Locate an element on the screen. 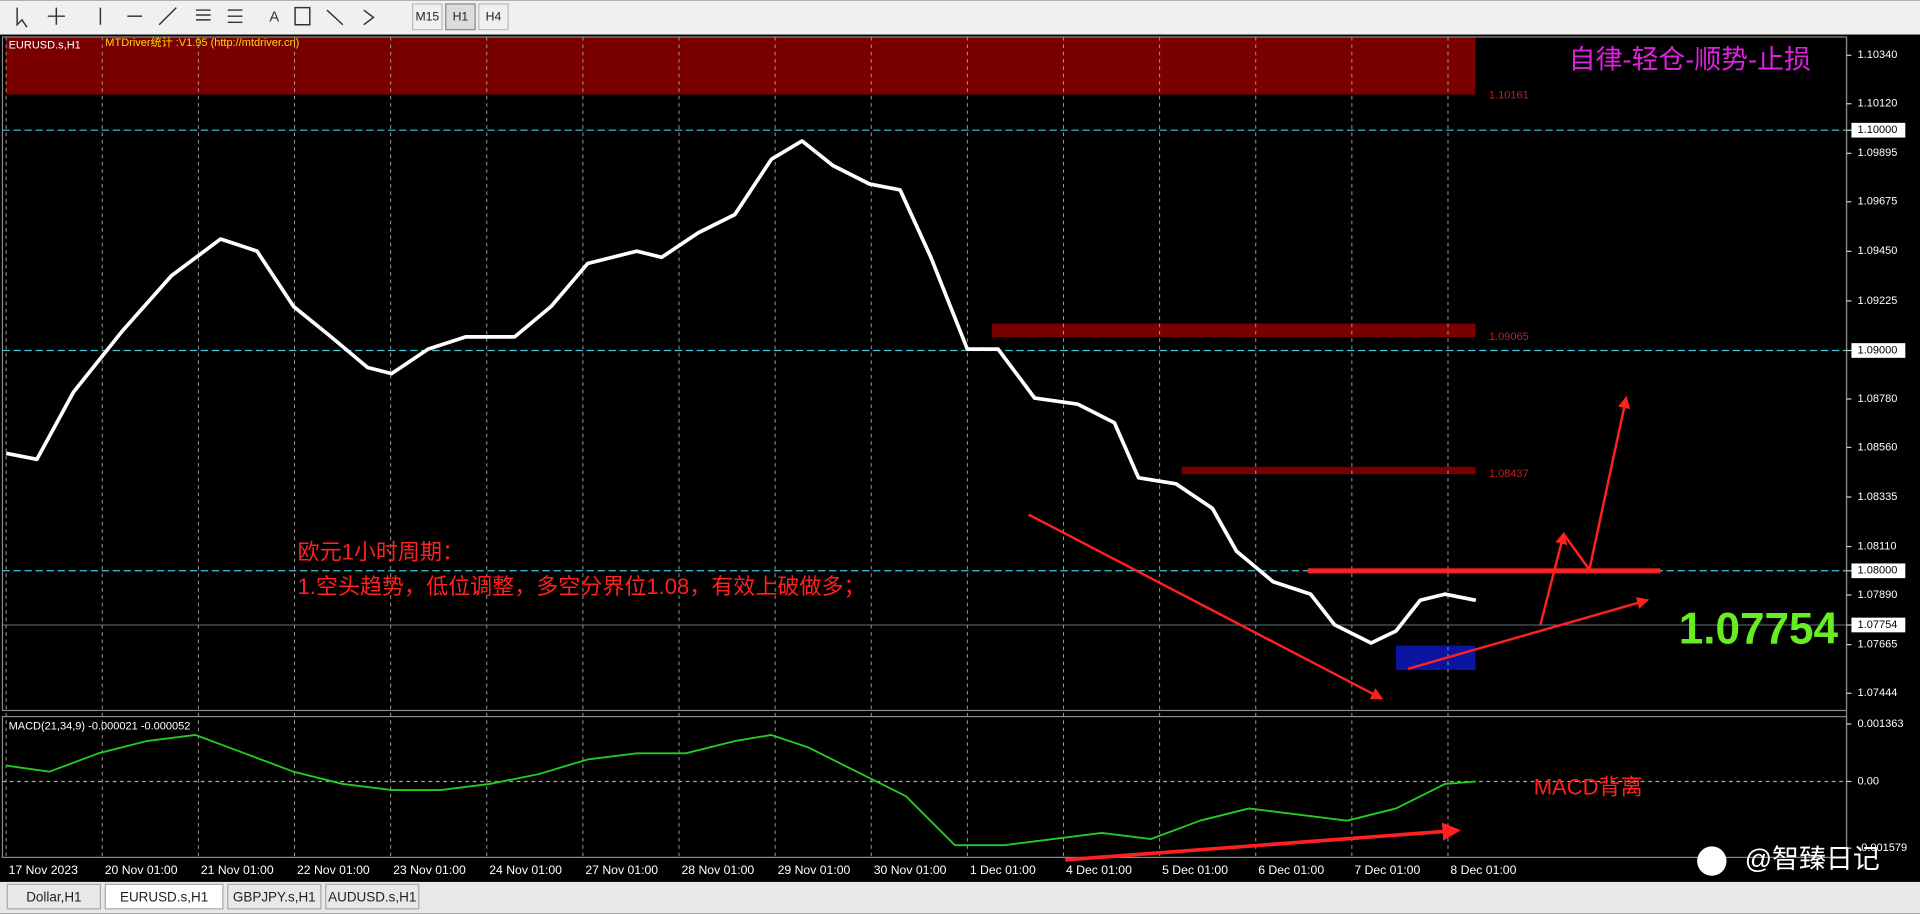  watermark-icon is located at coordinates (1712, 861).